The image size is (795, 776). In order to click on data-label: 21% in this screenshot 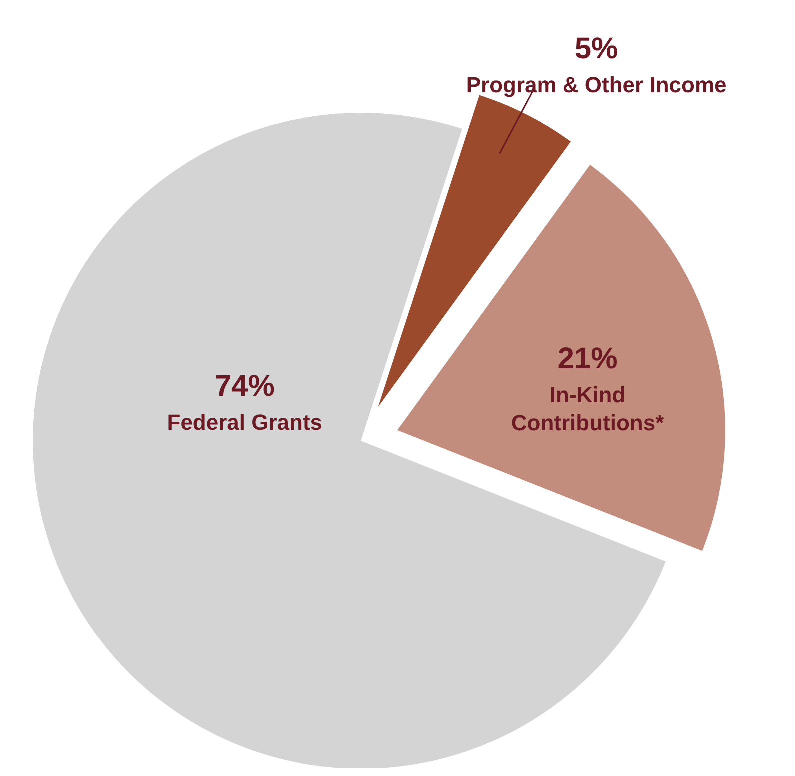, I will do `click(588, 359)`.